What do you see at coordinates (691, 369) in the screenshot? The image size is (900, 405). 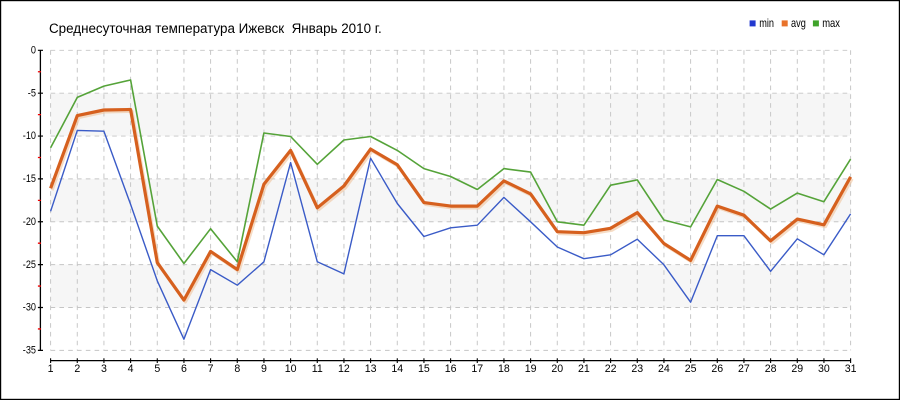 I see `svg-text: 25` at bounding box center [691, 369].